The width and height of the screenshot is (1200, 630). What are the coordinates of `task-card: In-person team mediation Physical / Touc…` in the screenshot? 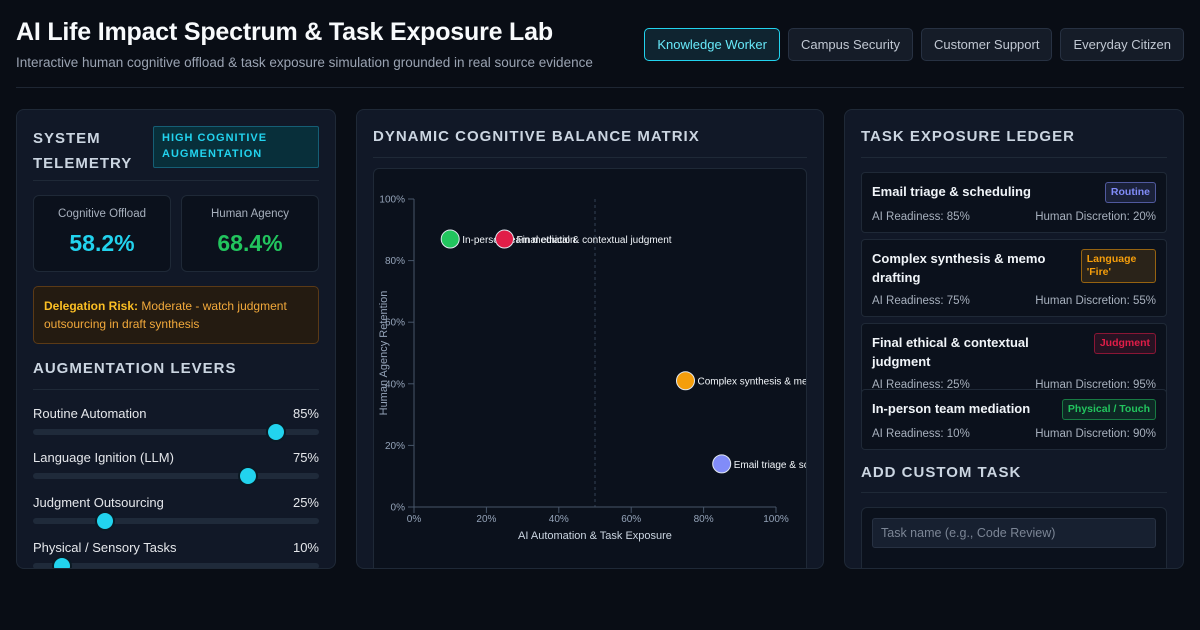 It's located at (1014, 419).